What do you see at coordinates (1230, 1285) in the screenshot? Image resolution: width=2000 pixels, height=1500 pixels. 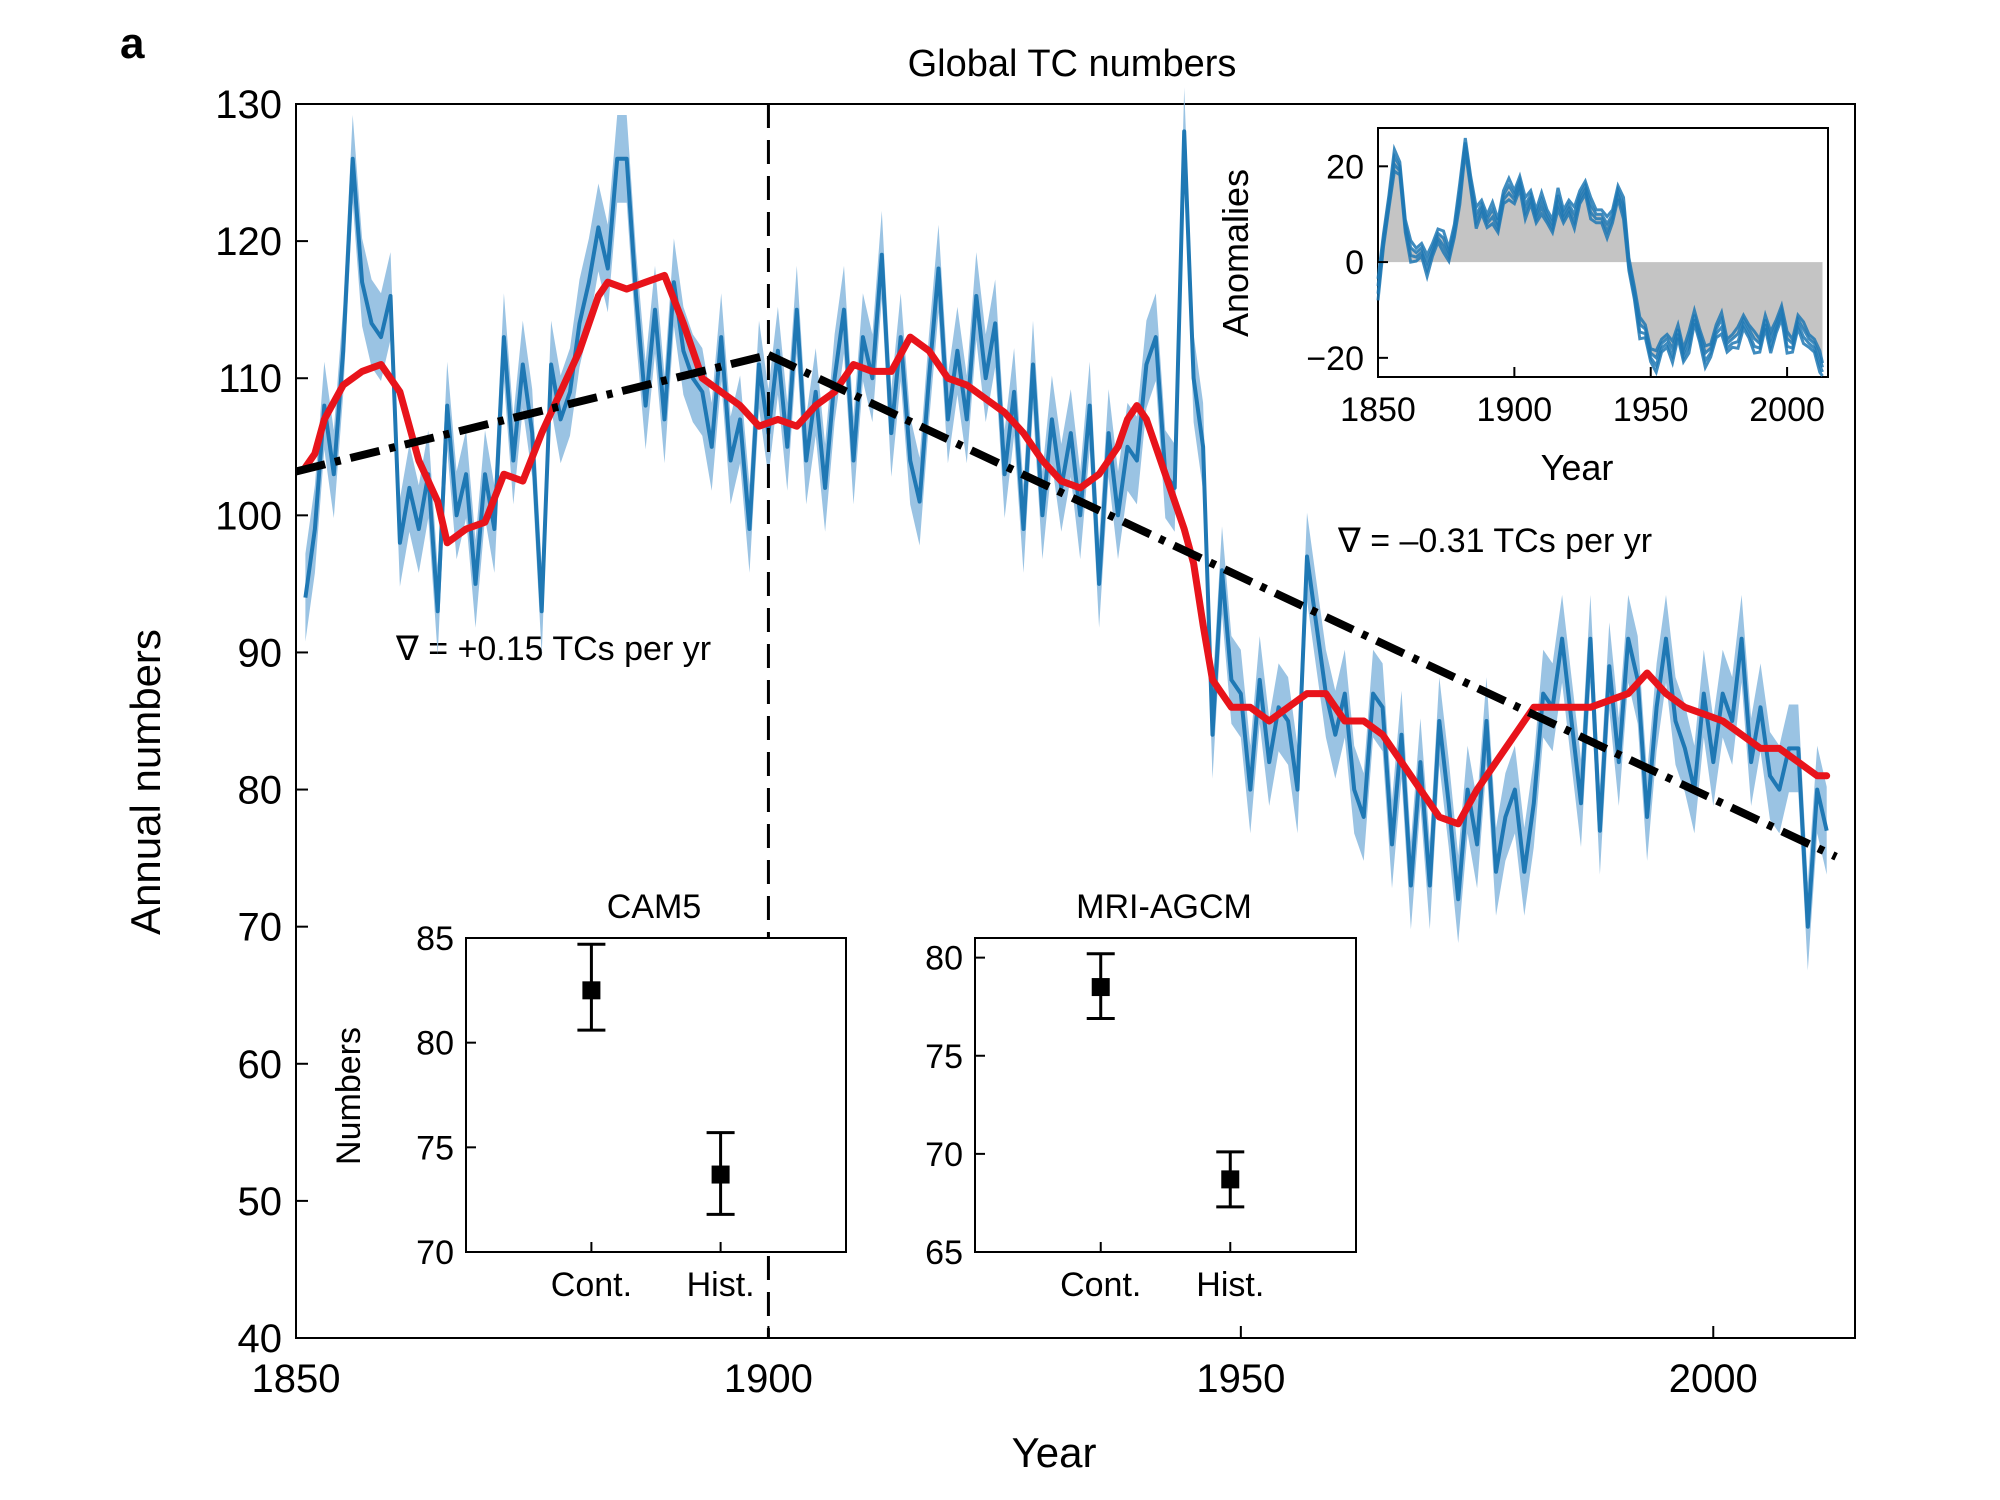 I see `mri-category-label: Hist.` at bounding box center [1230, 1285].